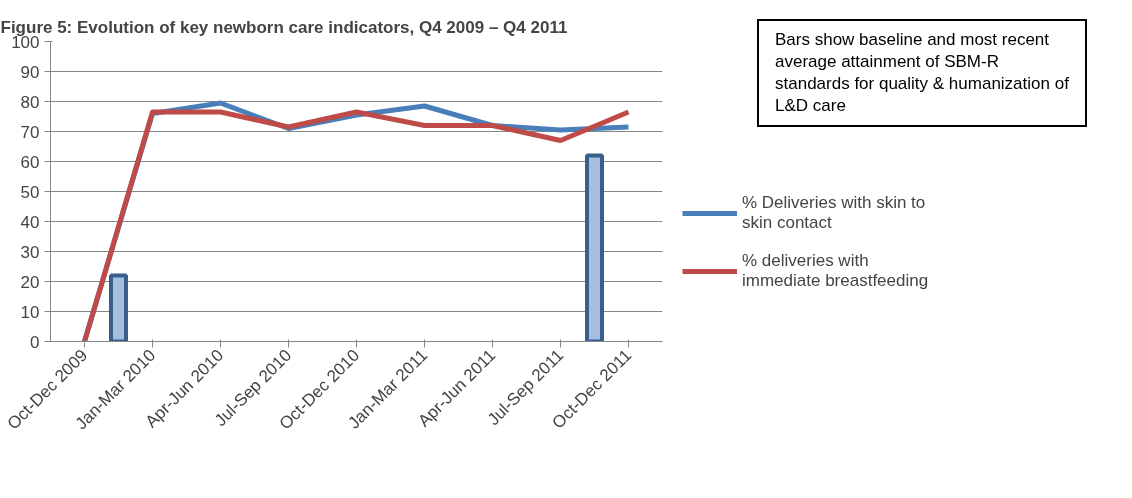  I want to click on legend-label: % deliveries with immediate breastfeeding, so click(835, 271).